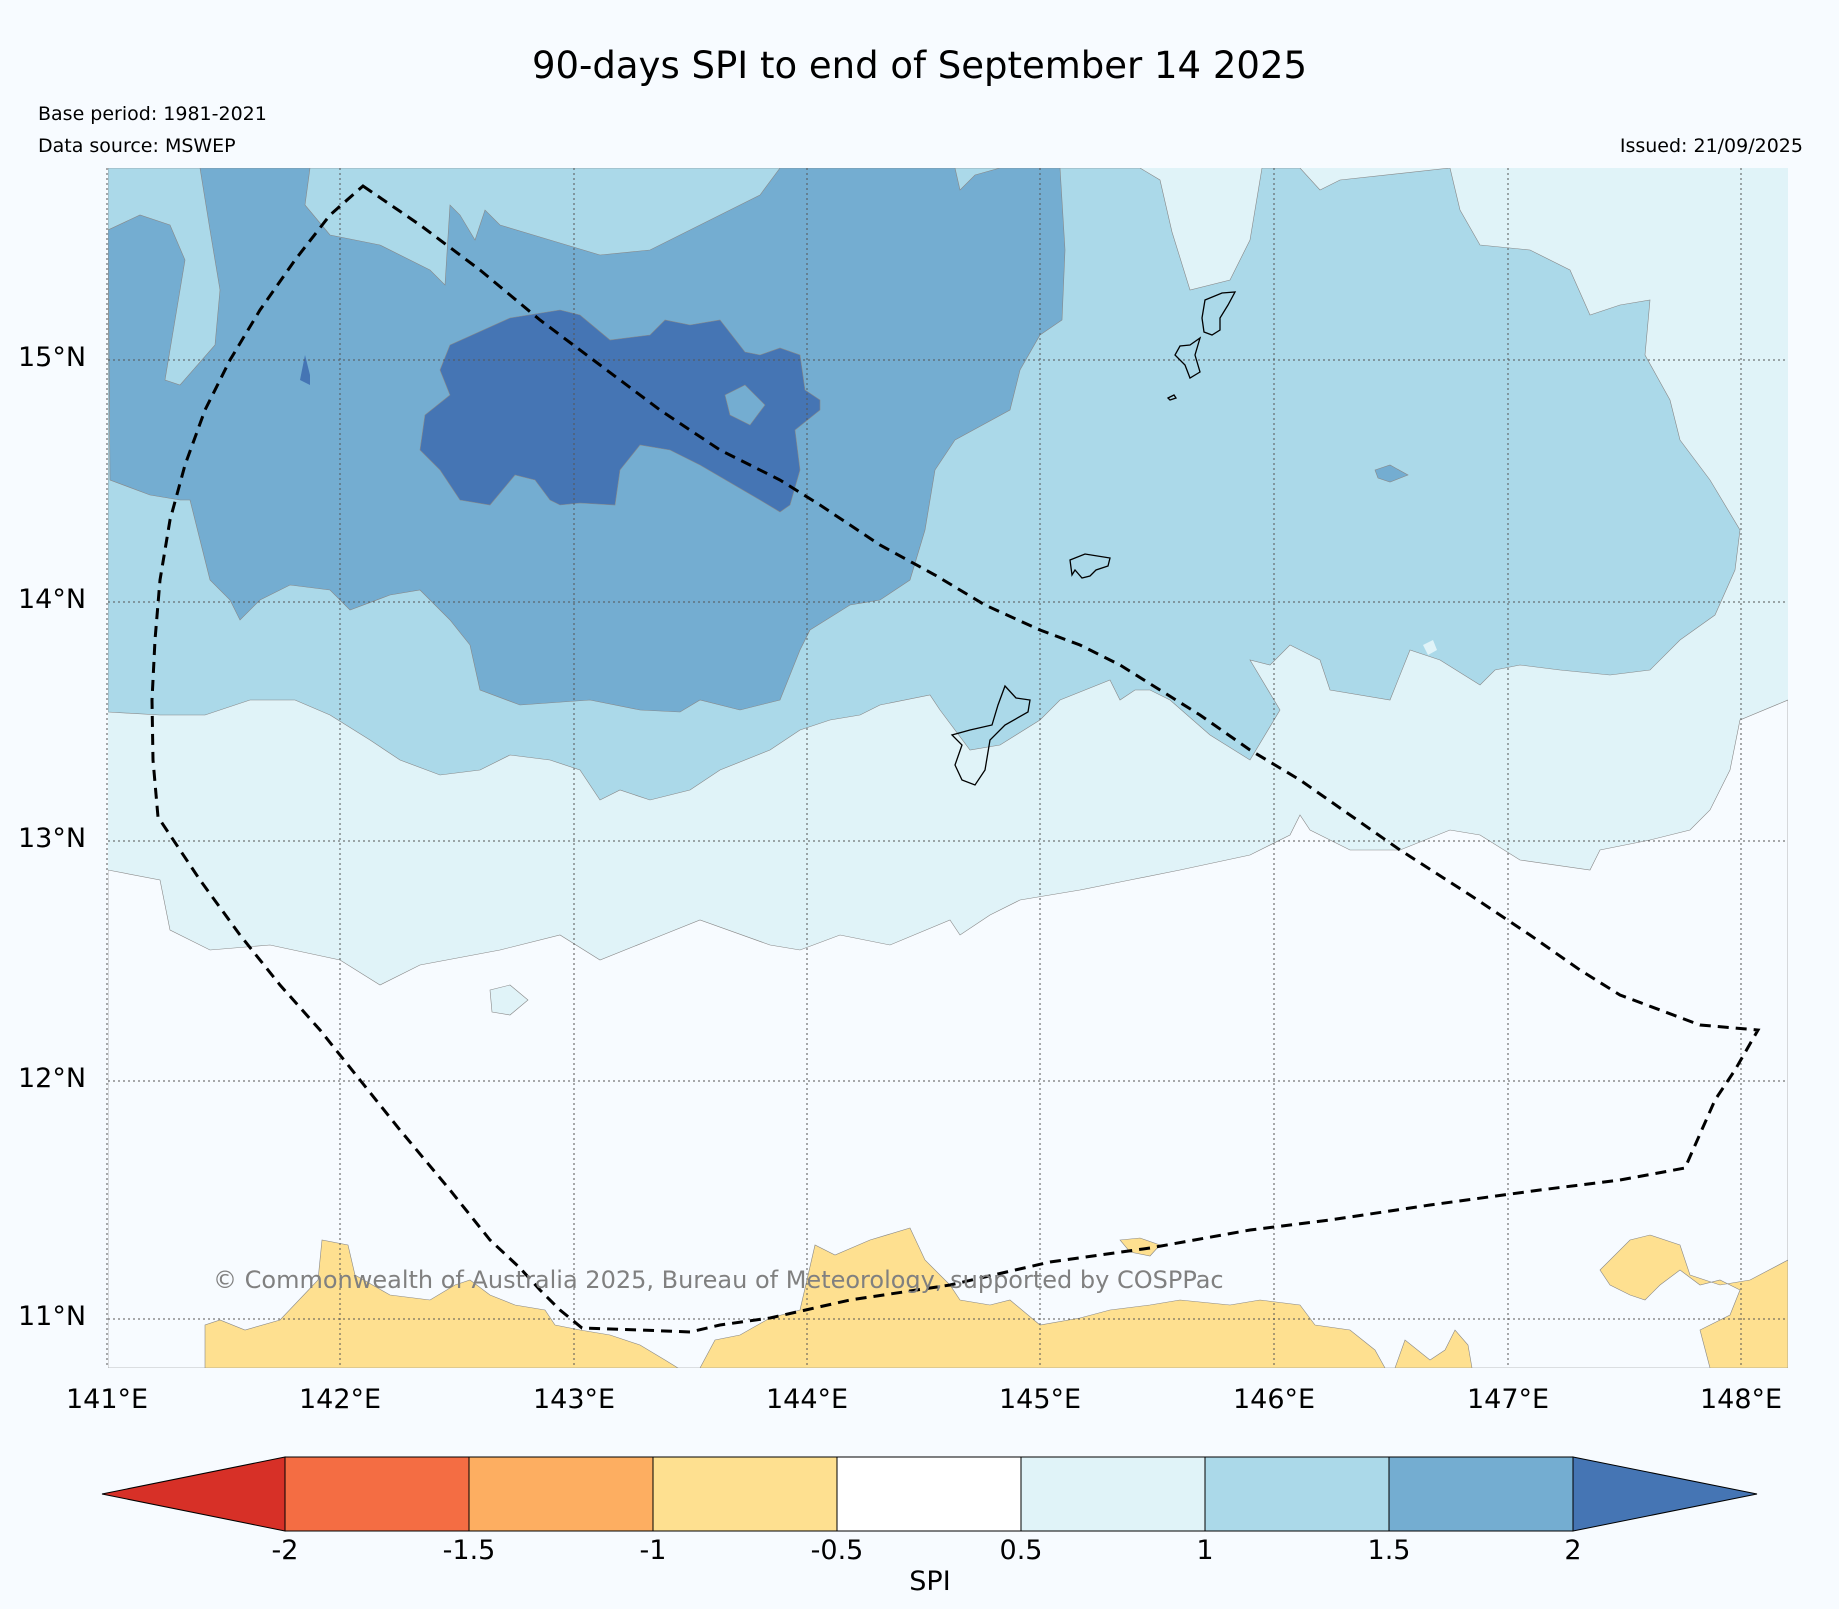 This screenshot has width=1839, height=1609. Describe the element at coordinates (1205, 1550) in the screenshot. I see `colorbar-tick: 1` at that location.